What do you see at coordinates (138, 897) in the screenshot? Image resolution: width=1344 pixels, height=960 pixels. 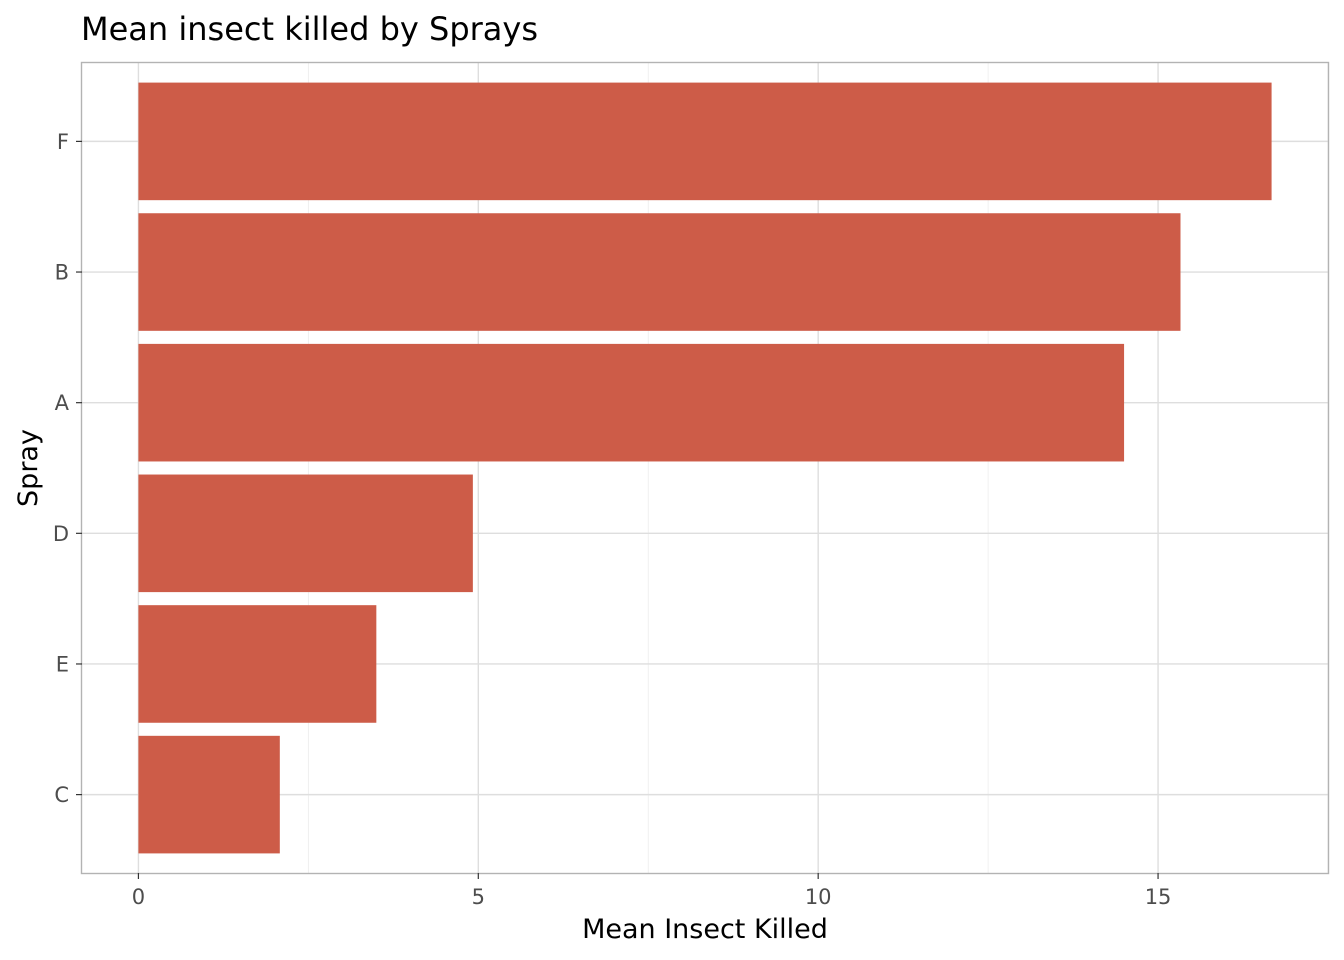 I see `x-tick-label: 0` at bounding box center [138, 897].